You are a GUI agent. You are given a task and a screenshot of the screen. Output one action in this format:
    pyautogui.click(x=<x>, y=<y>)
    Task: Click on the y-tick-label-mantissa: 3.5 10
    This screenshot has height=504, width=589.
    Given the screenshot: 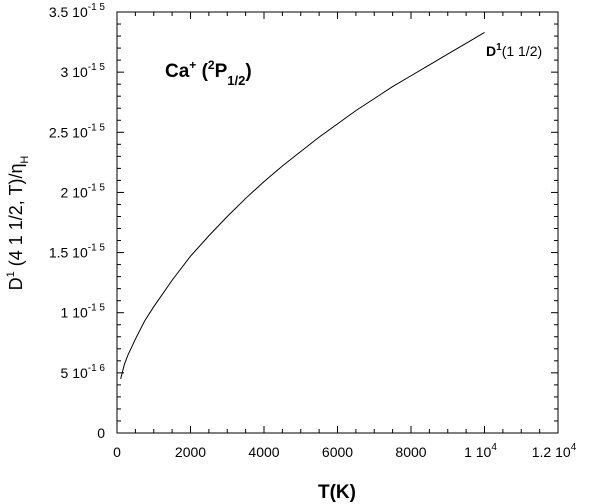 What is the action you would take?
    pyautogui.click(x=68, y=12)
    